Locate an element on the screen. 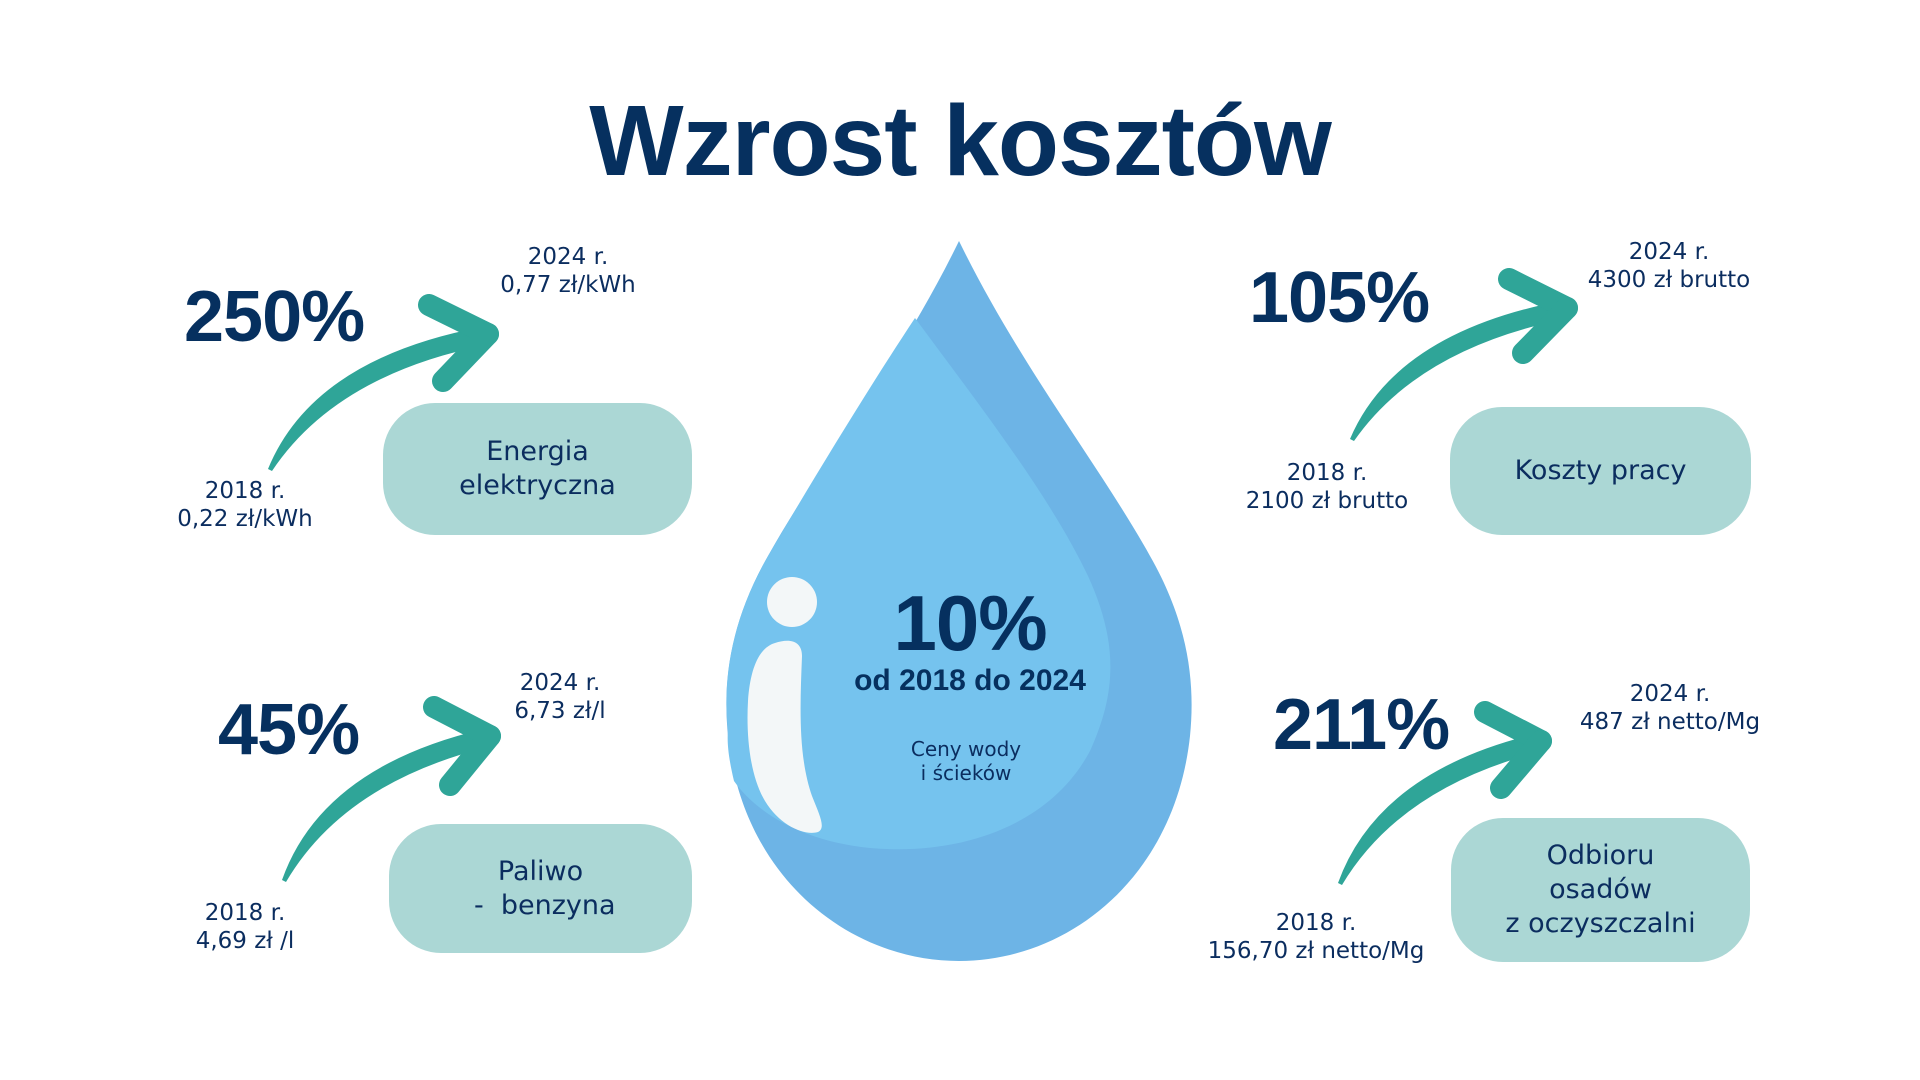  sludge-2018-value: 2018 r. 156,70 zł netto/Mg is located at coordinates (1316, 937).